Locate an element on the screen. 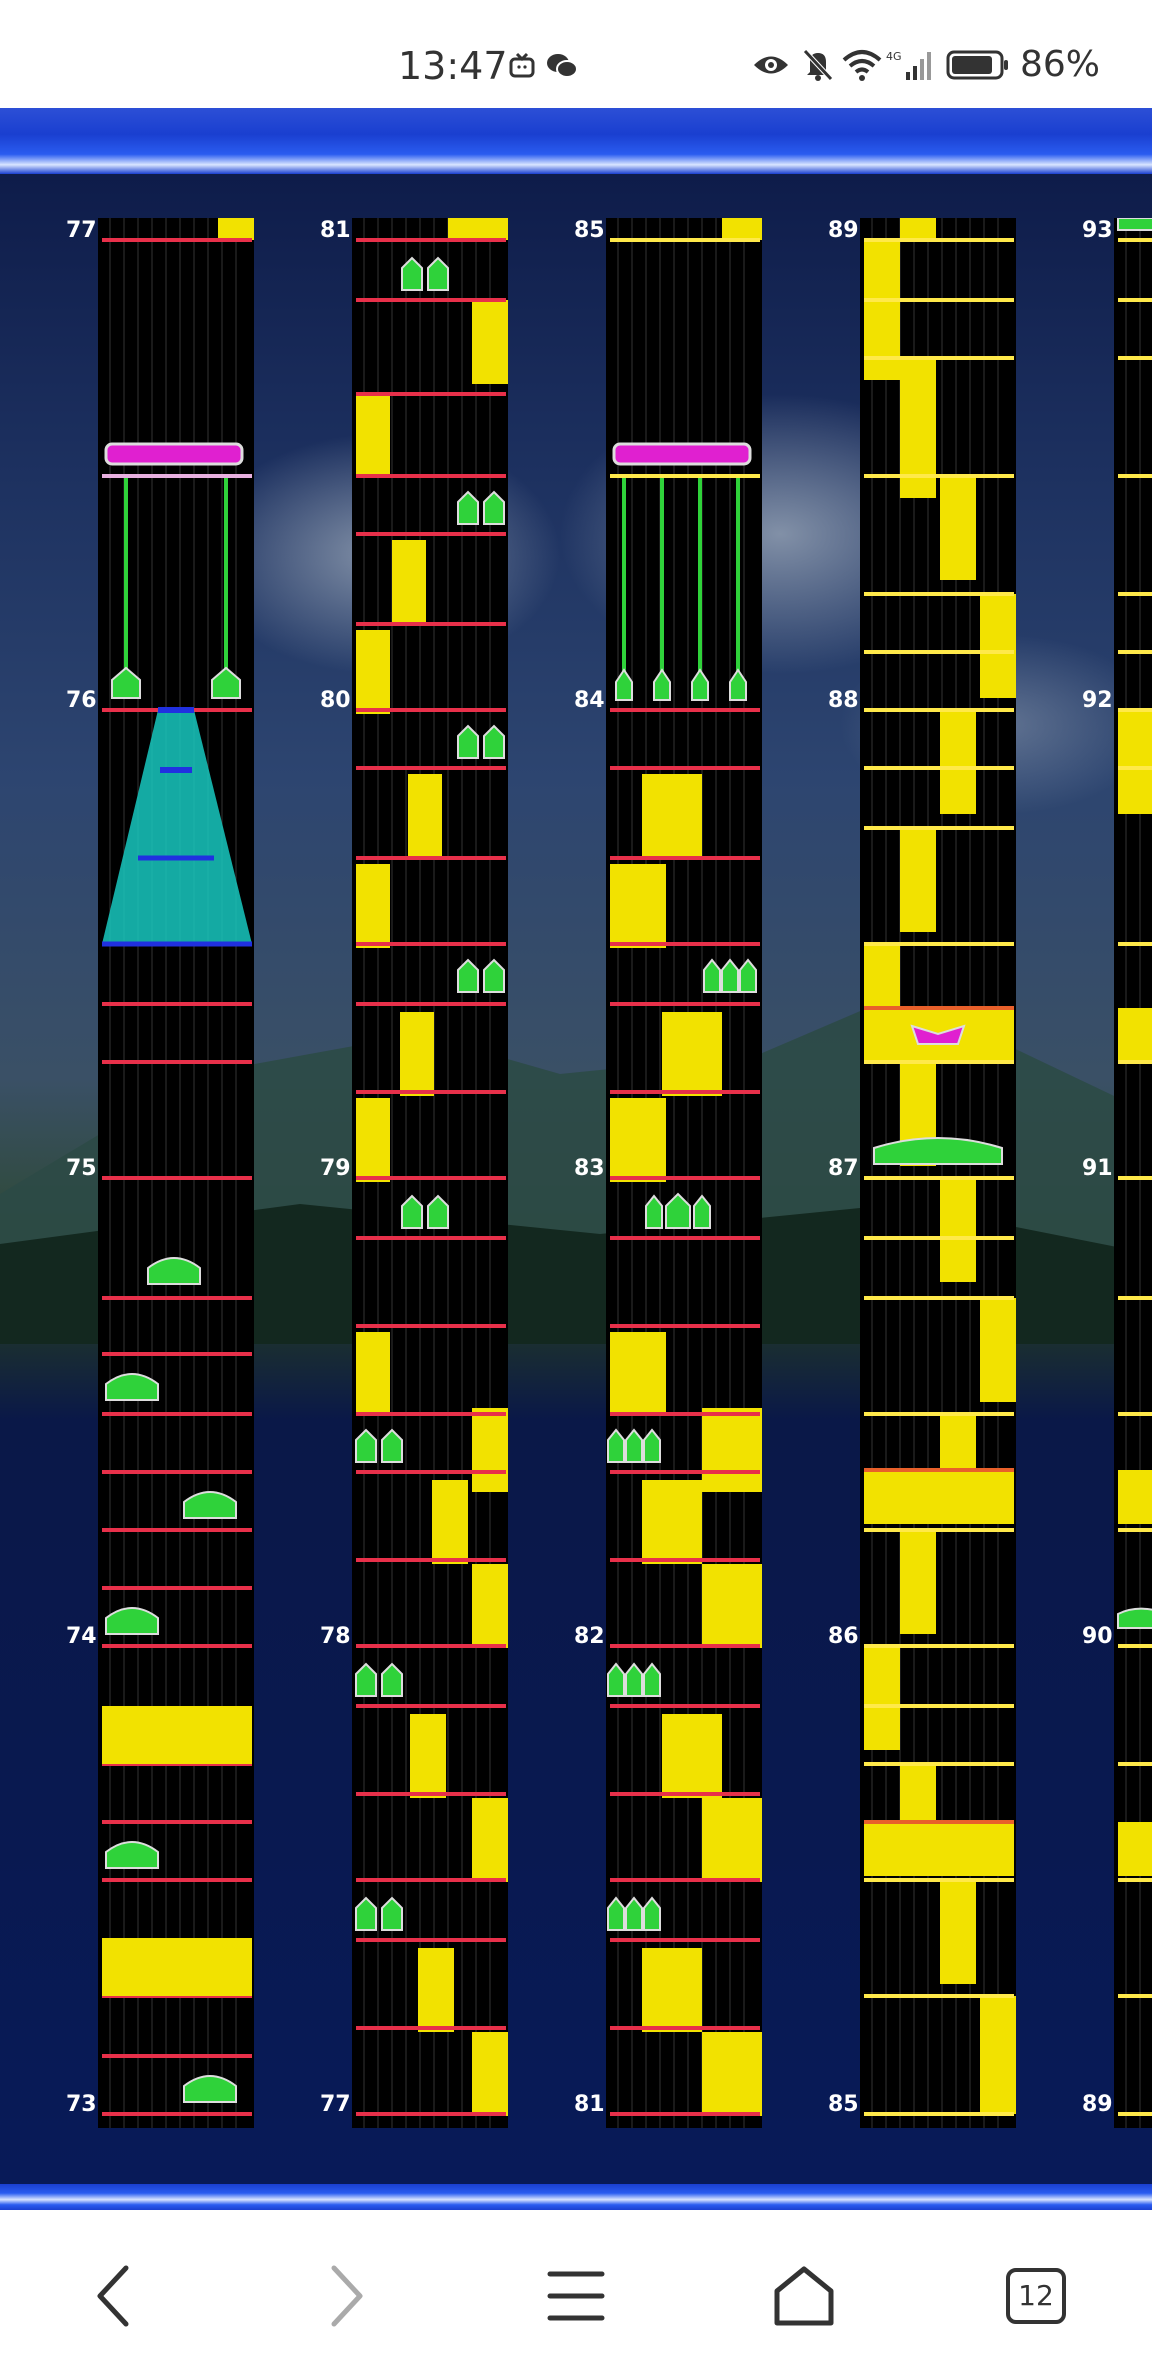  forward-button is located at coordinates (346, 2296).